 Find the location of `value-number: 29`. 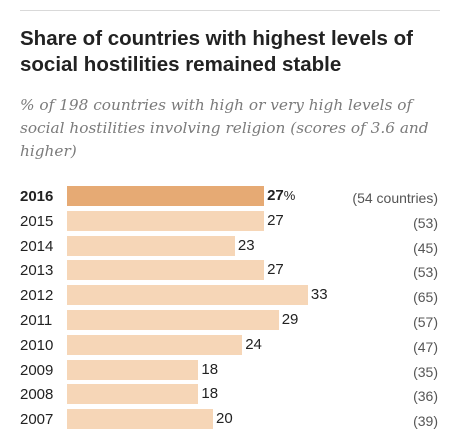

value-number: 29 is located at coordinates (290, 319).